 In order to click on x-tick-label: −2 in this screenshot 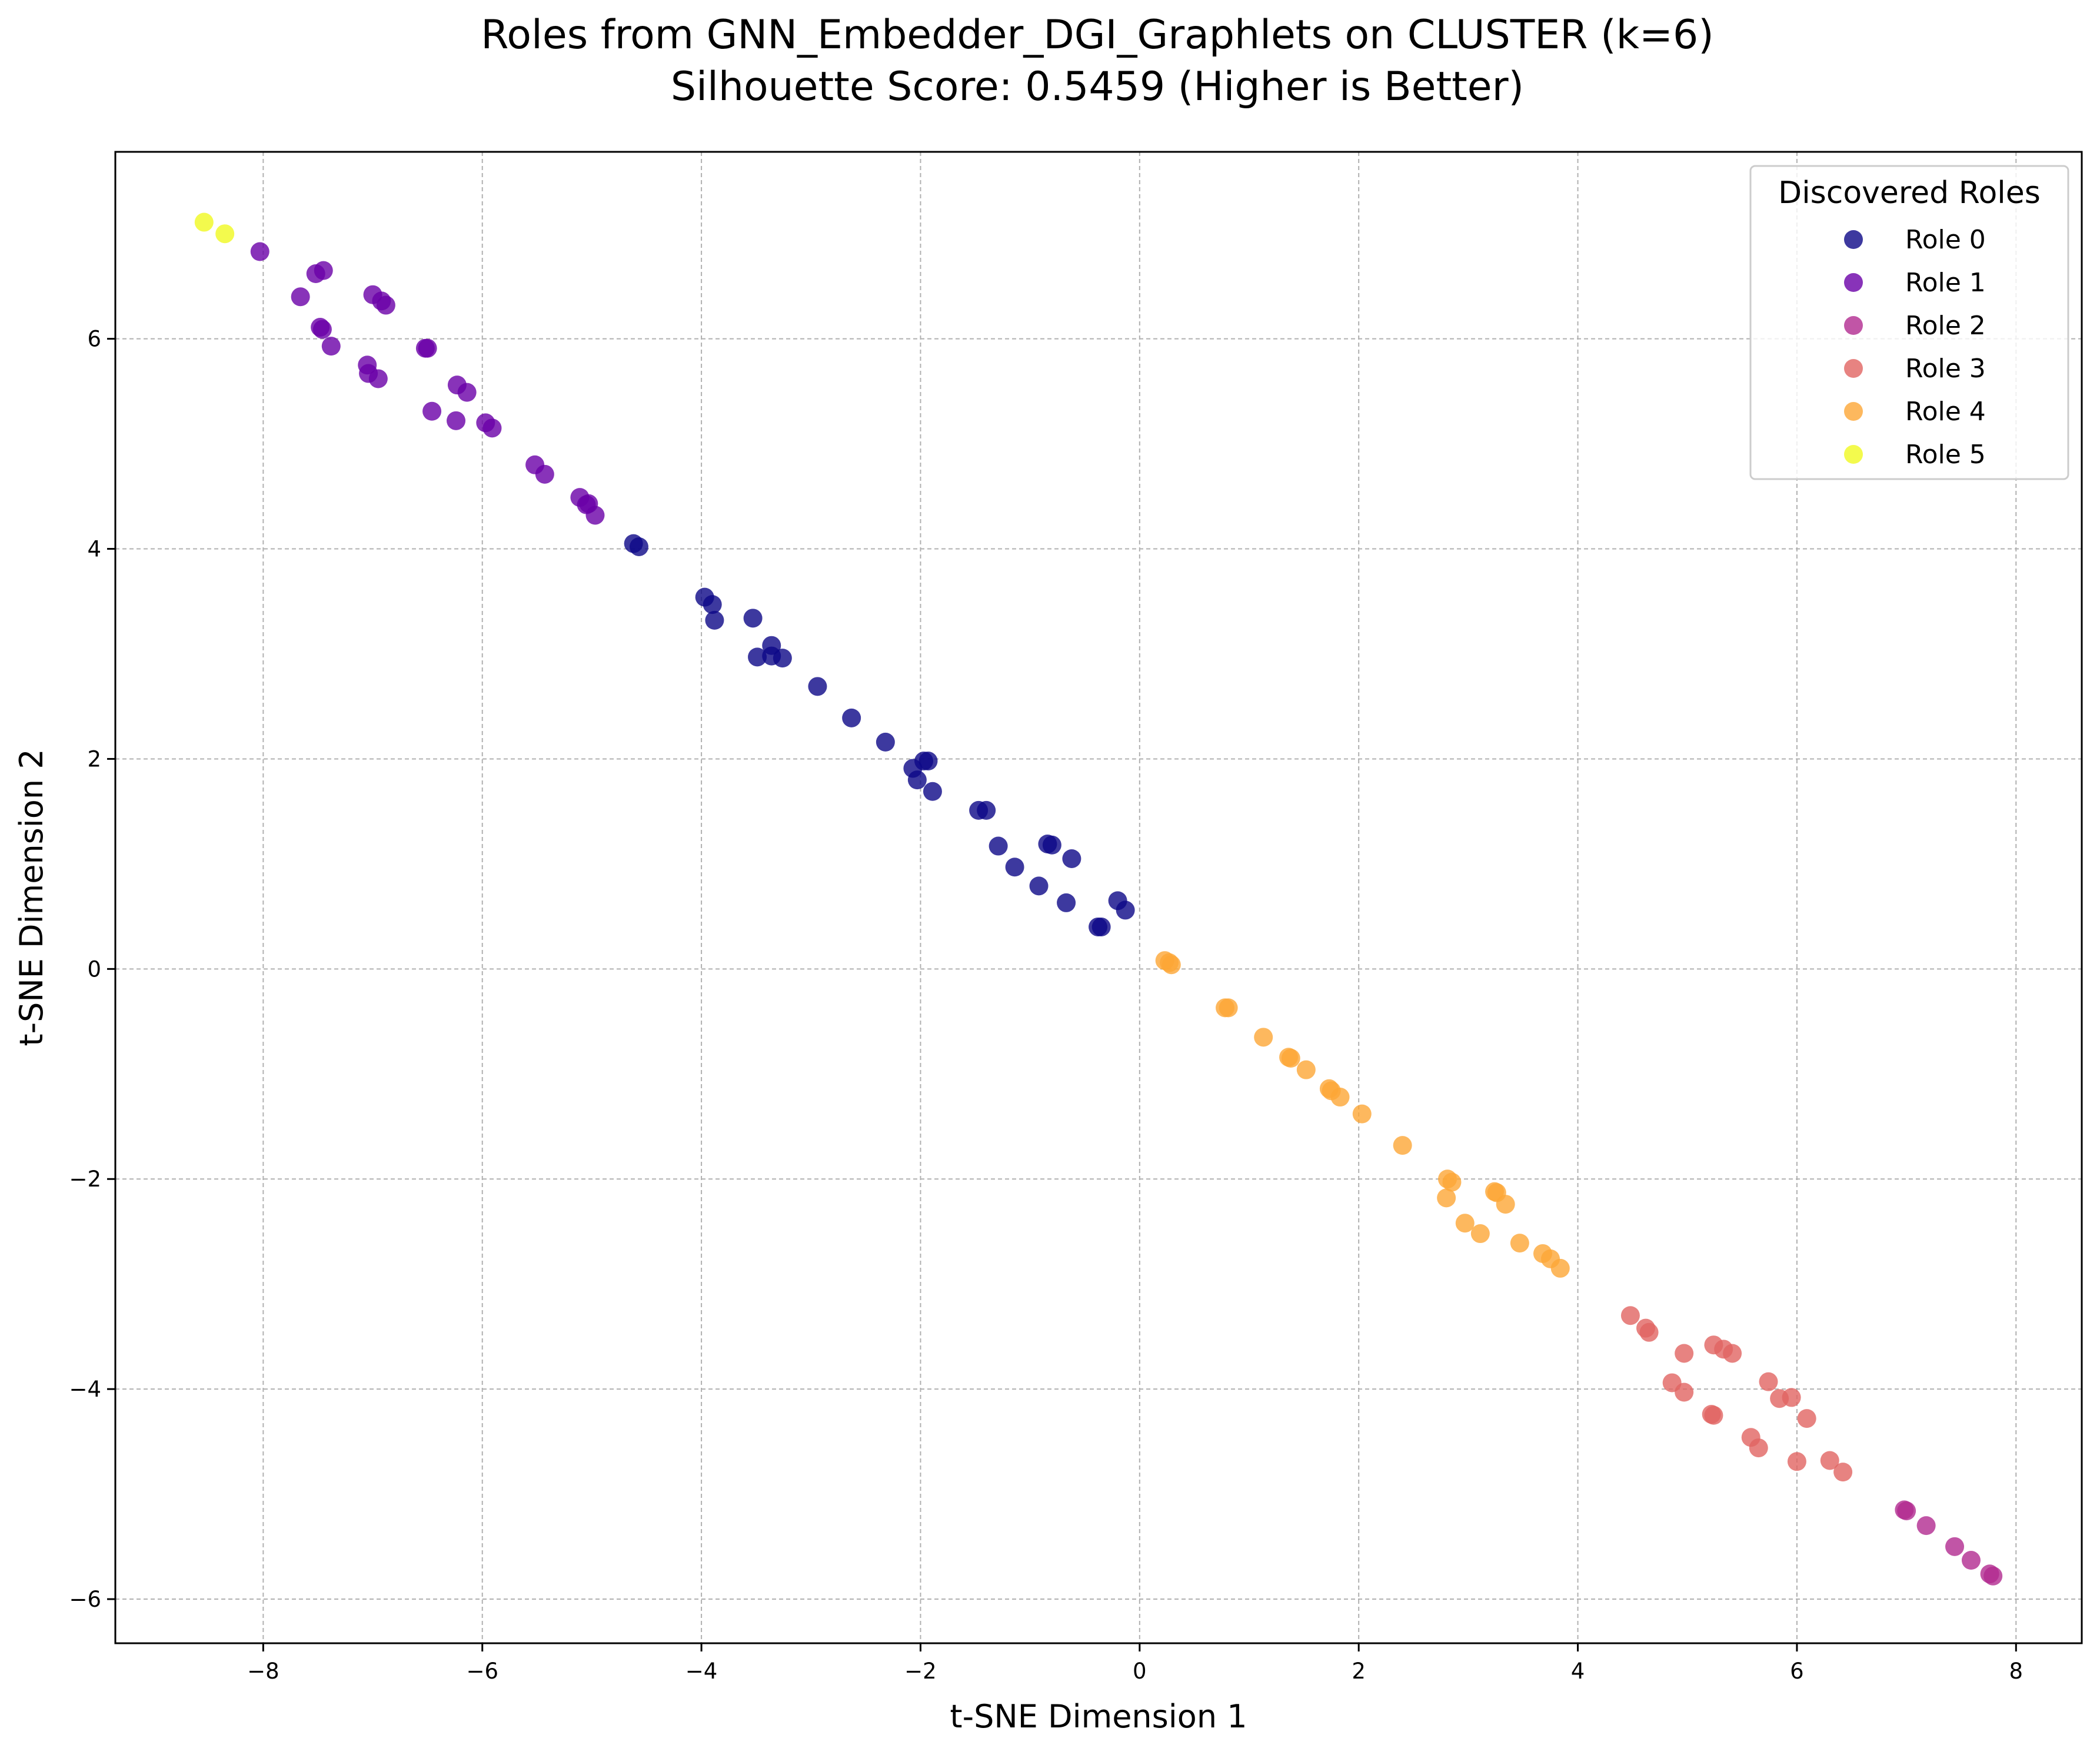, I will do `click(920, 1671)`.